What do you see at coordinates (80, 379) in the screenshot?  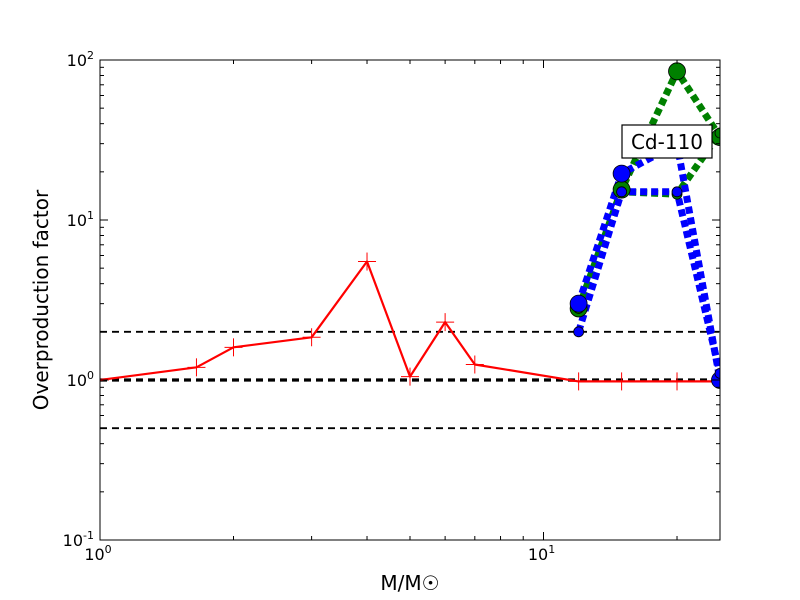 I see `y-tick-label: 10⁰` at bounding box center [80, 379].